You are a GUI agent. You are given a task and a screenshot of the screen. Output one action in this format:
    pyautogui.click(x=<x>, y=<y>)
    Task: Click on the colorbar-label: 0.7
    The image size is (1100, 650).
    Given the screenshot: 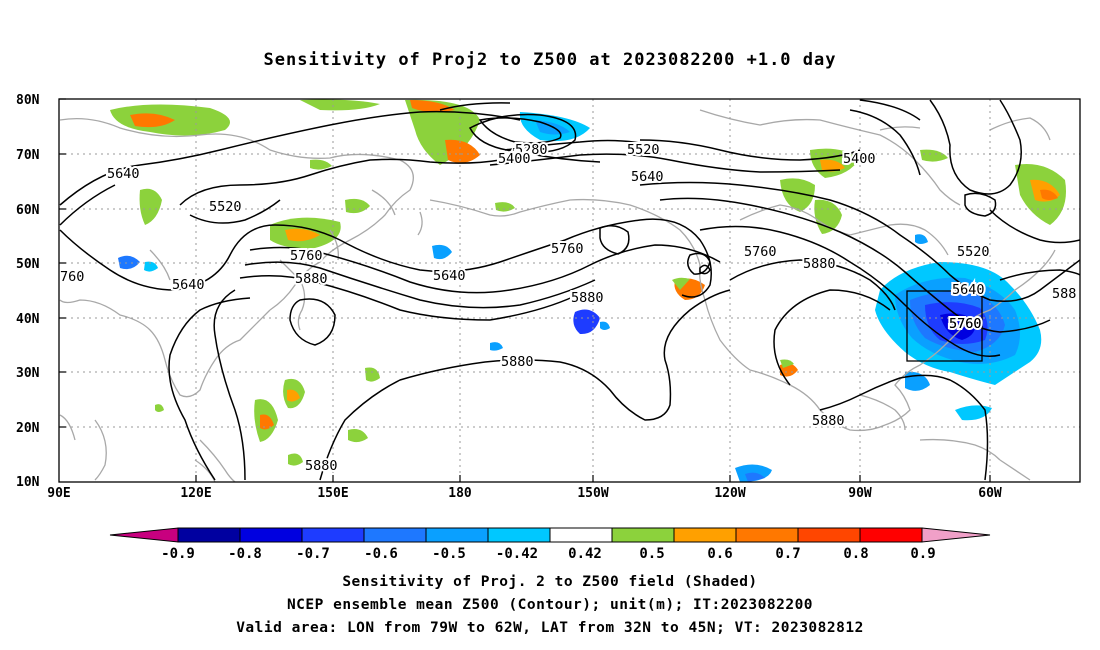 What is the action you would take?
    pyautogui.click(x=787, y=554)
    